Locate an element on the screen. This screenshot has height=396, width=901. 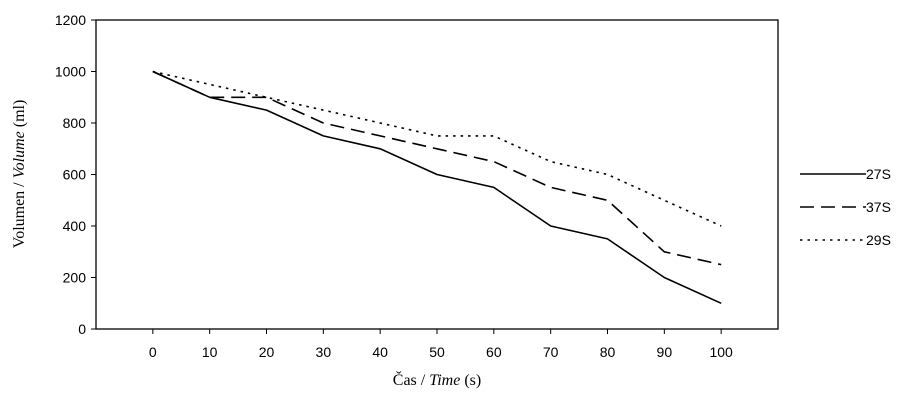
x-tick-label: 20 is located at coordinates (267, 352).